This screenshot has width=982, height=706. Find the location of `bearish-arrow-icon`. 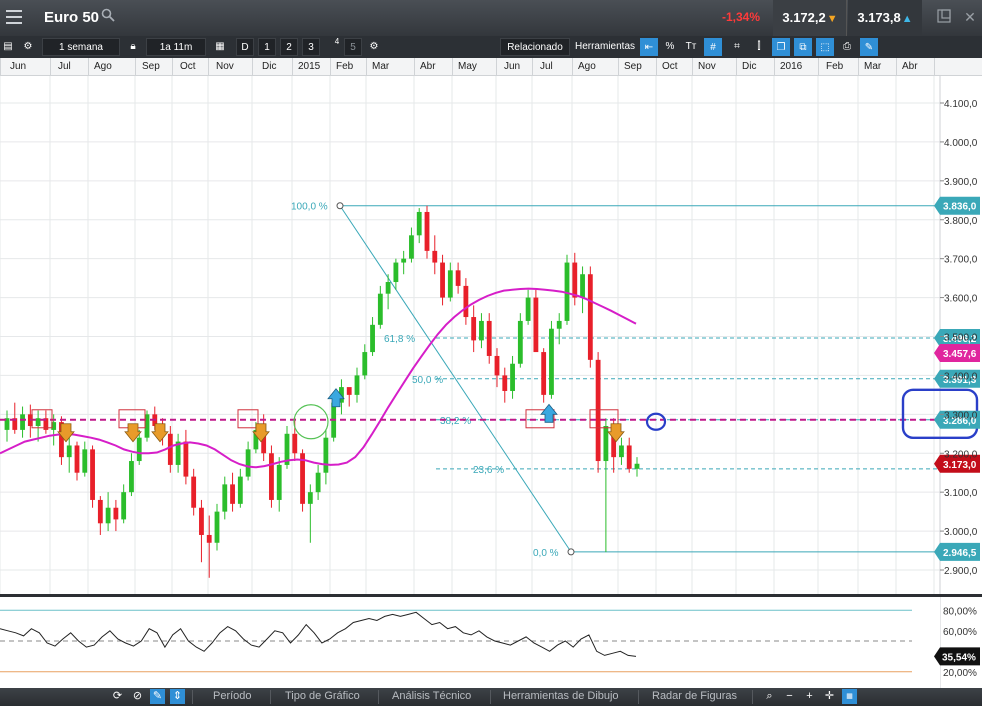

bearish-arrow-icon is located at coordinates (616, 433).